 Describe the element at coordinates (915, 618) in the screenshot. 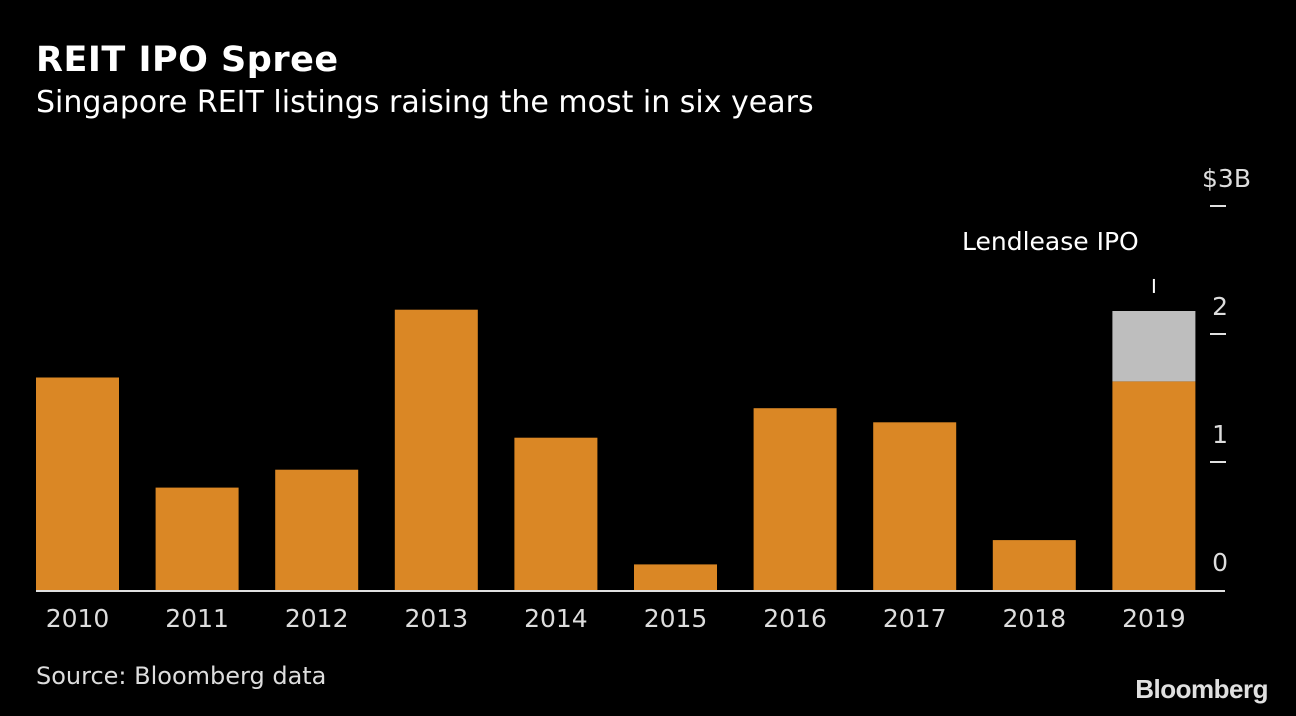

I see `x-tick-label-2017: 2017` at that location.